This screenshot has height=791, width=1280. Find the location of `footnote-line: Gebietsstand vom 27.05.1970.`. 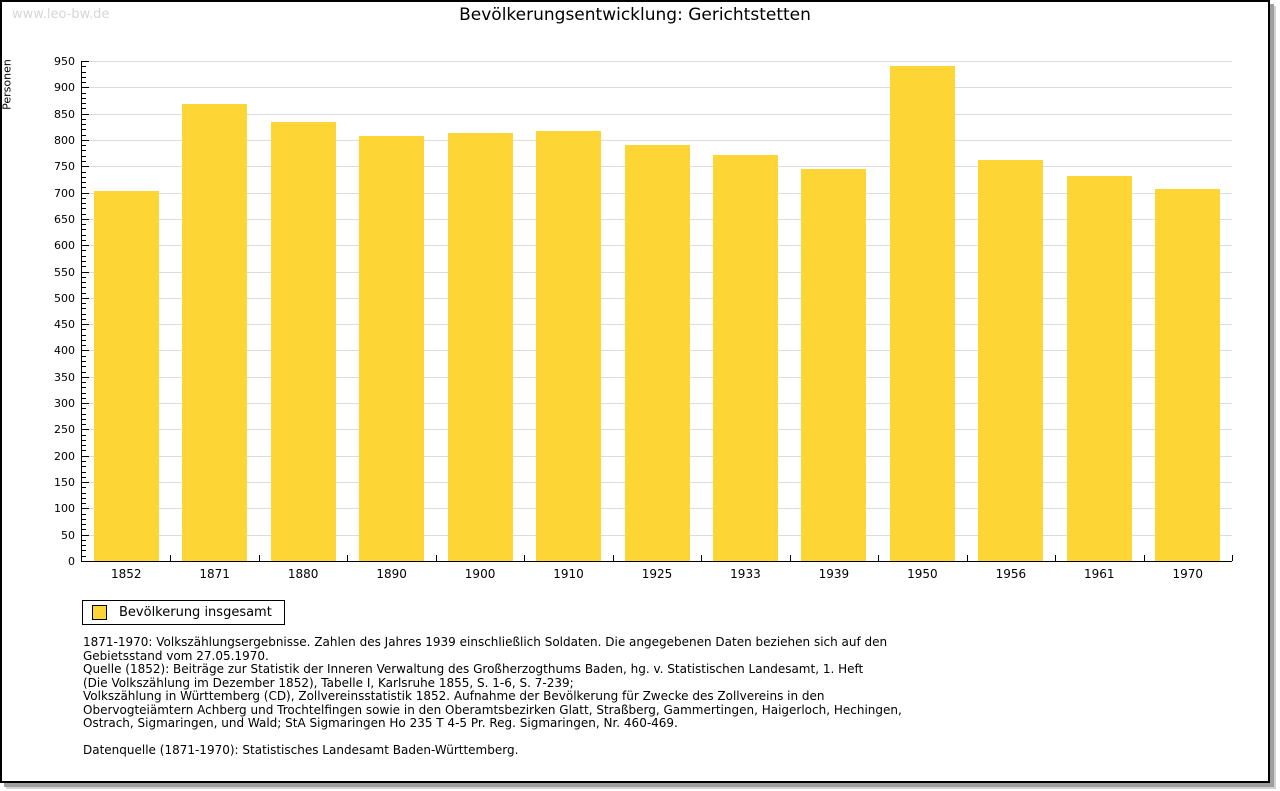

footnote-line: Gebietsstand vom 27.05.1970. is located at coordinates (176, 655).